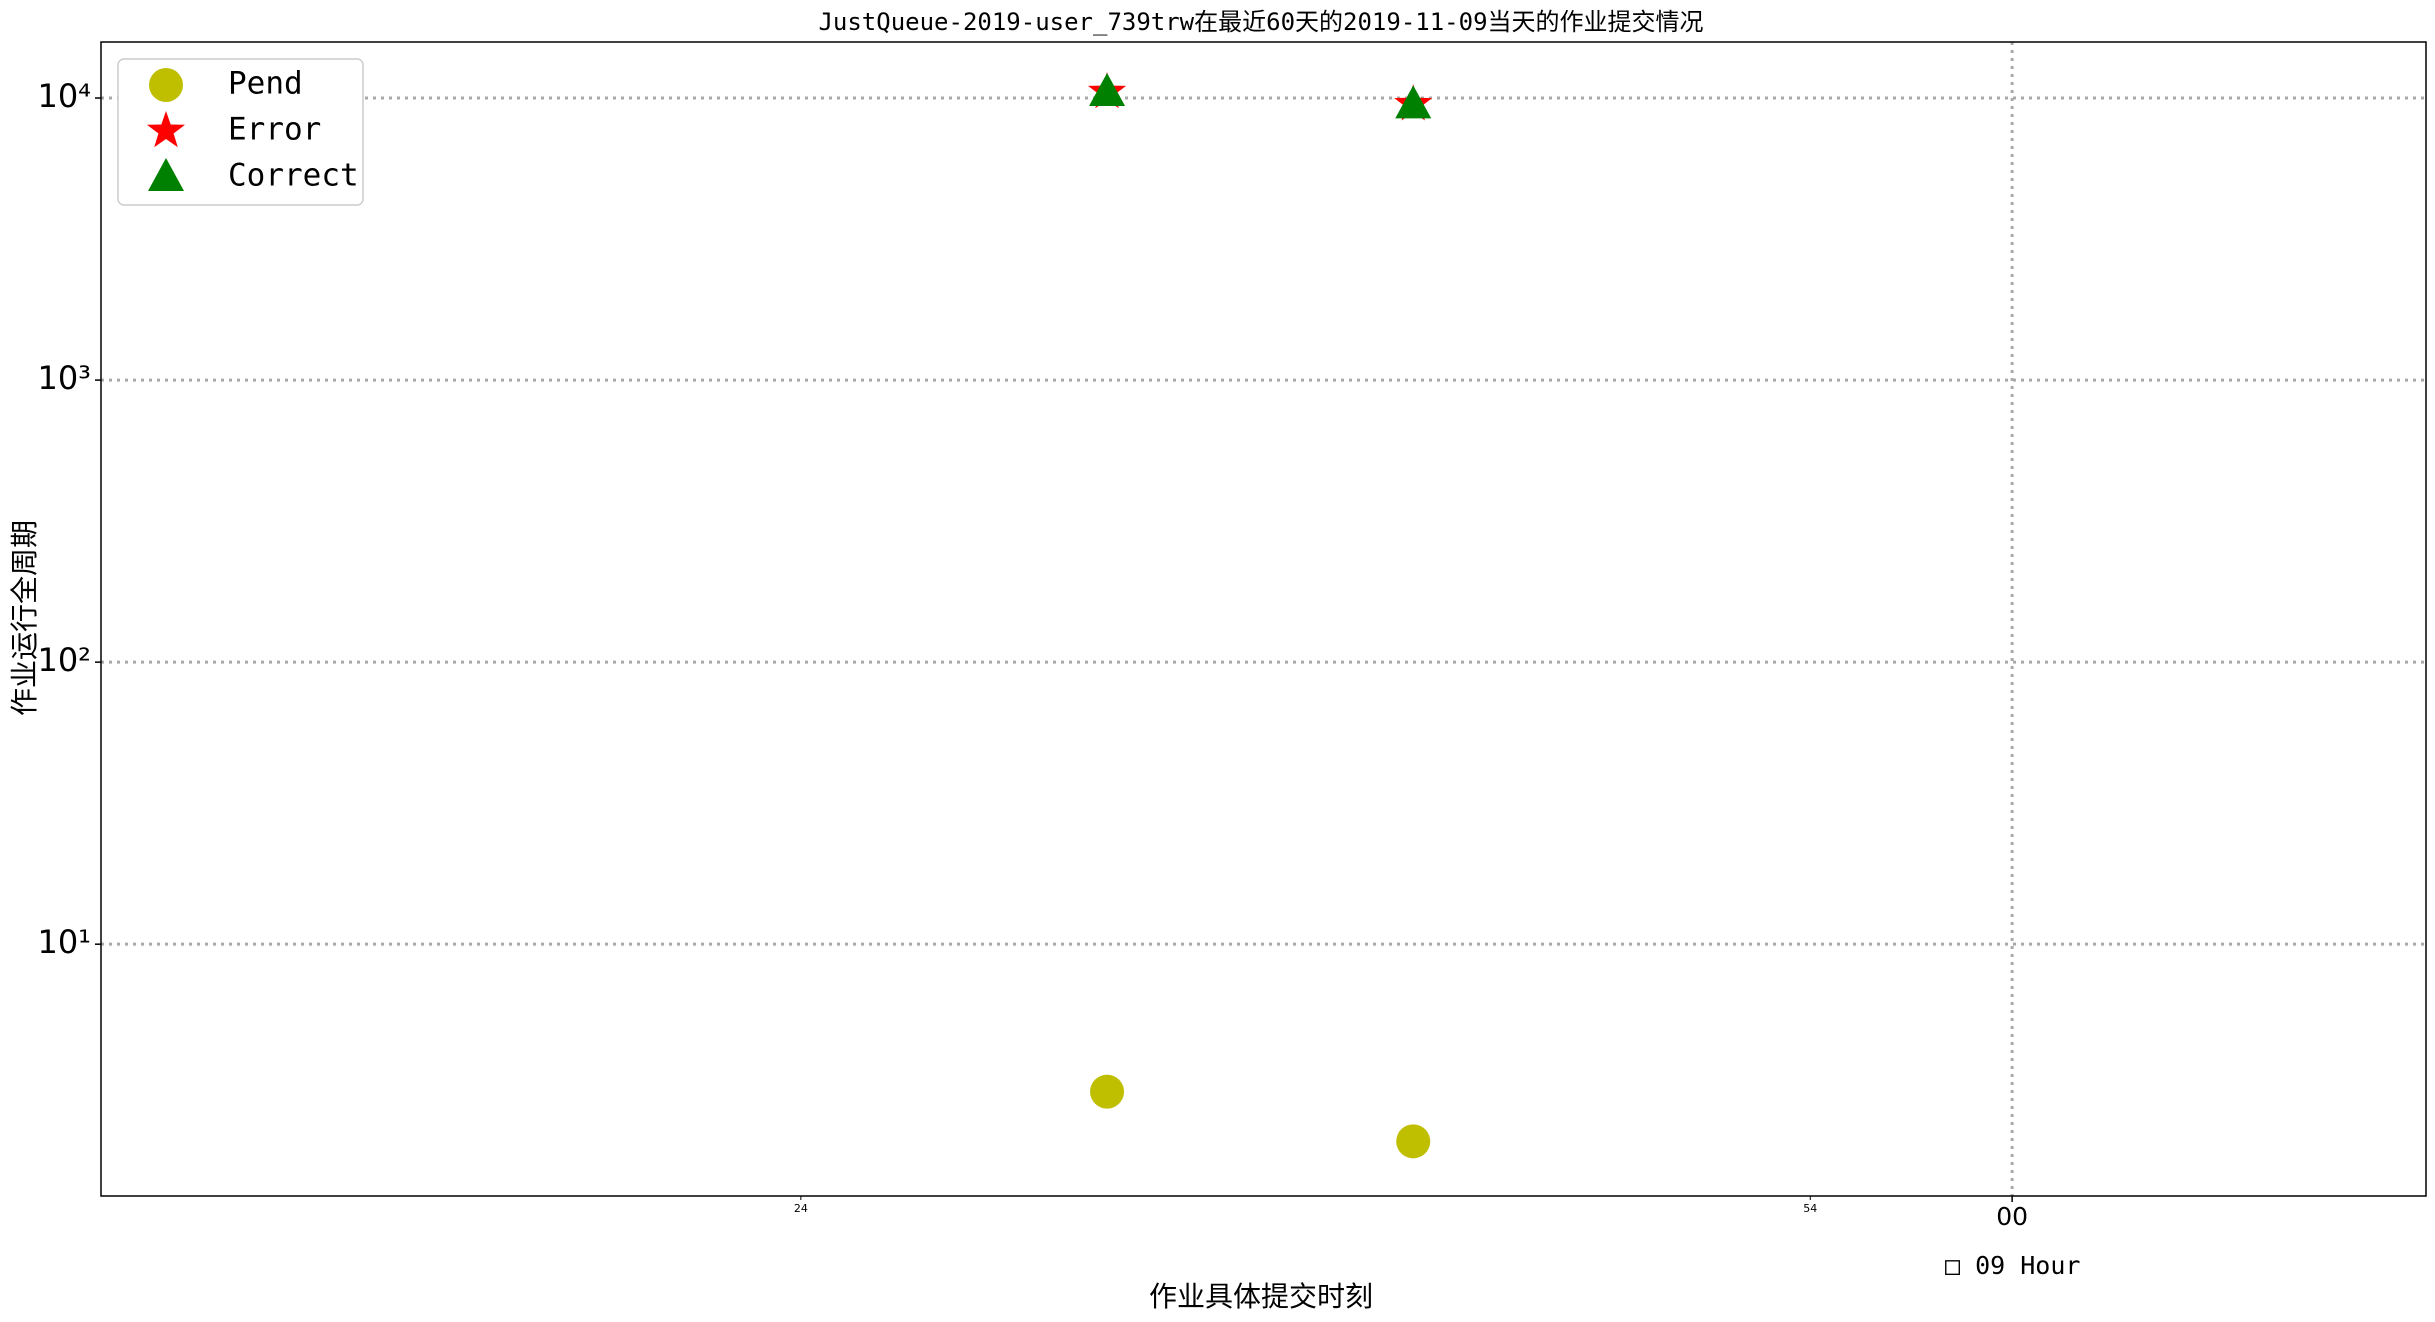  Describe the element at coordinates (801, 1208) in the screenshot. I see `x-minor-tick-label: 24` at that location.